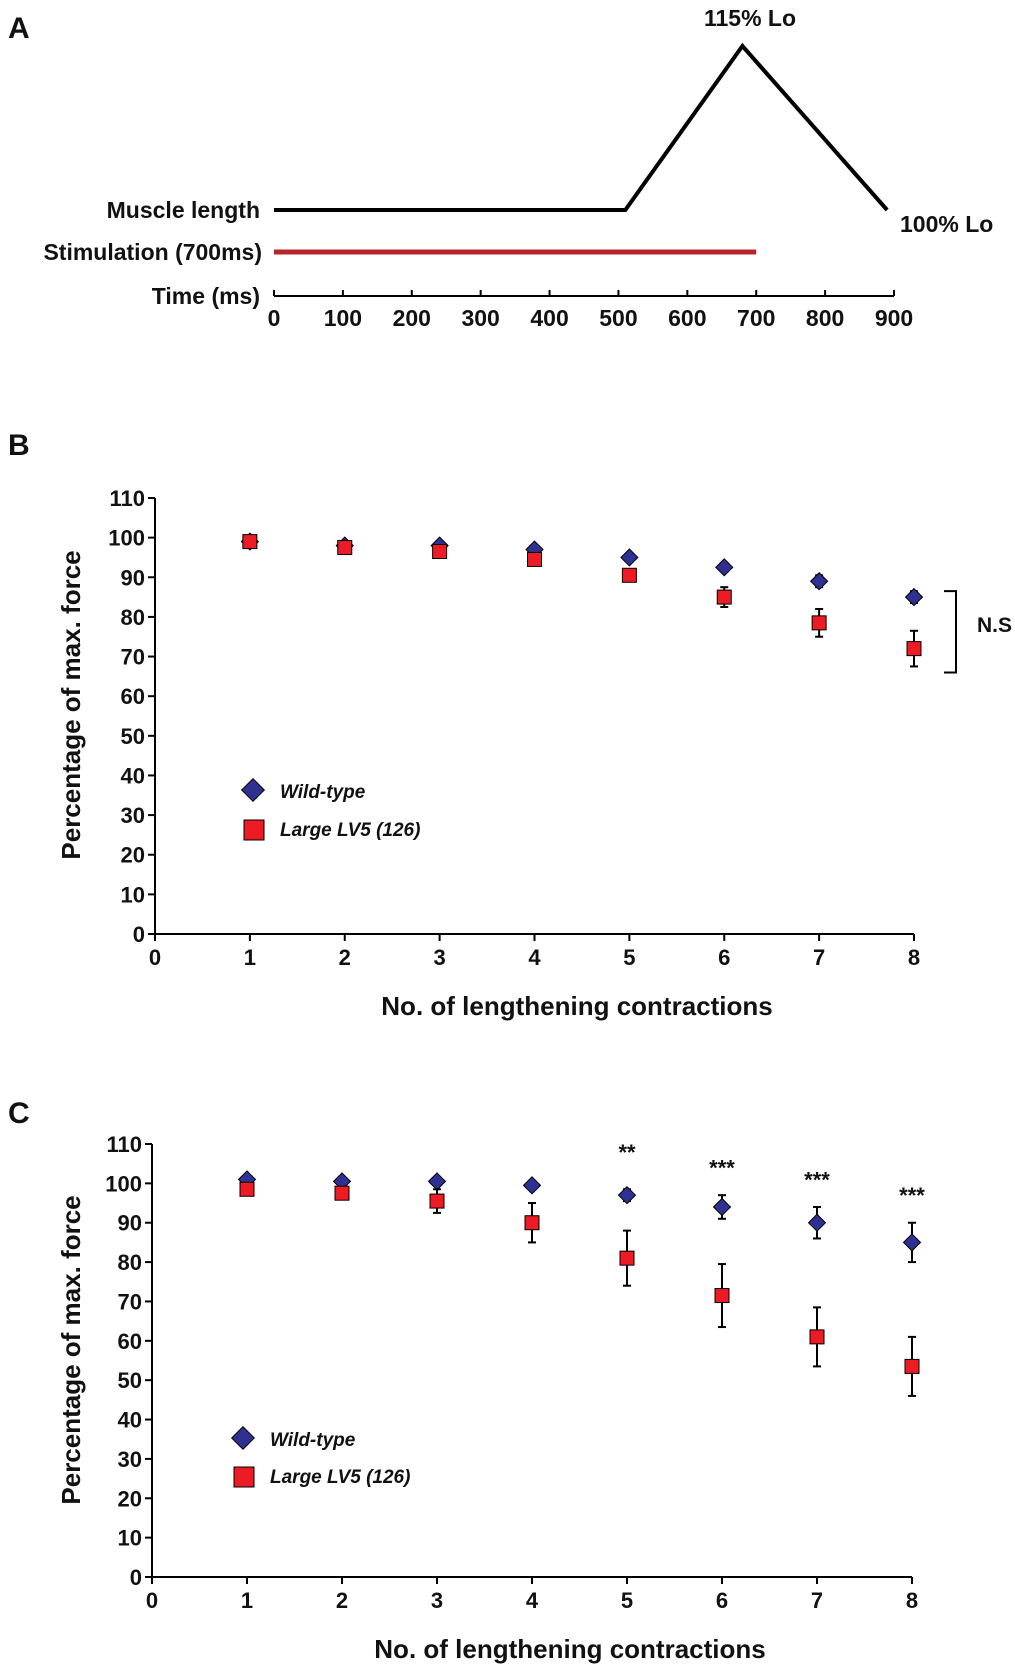 The image size is (1015, 1665). What do you see at coordinates (136, 1577) in the screenshot?
I see `panel-c-y-tick-label: 0` at bounding box center [136, 1577].